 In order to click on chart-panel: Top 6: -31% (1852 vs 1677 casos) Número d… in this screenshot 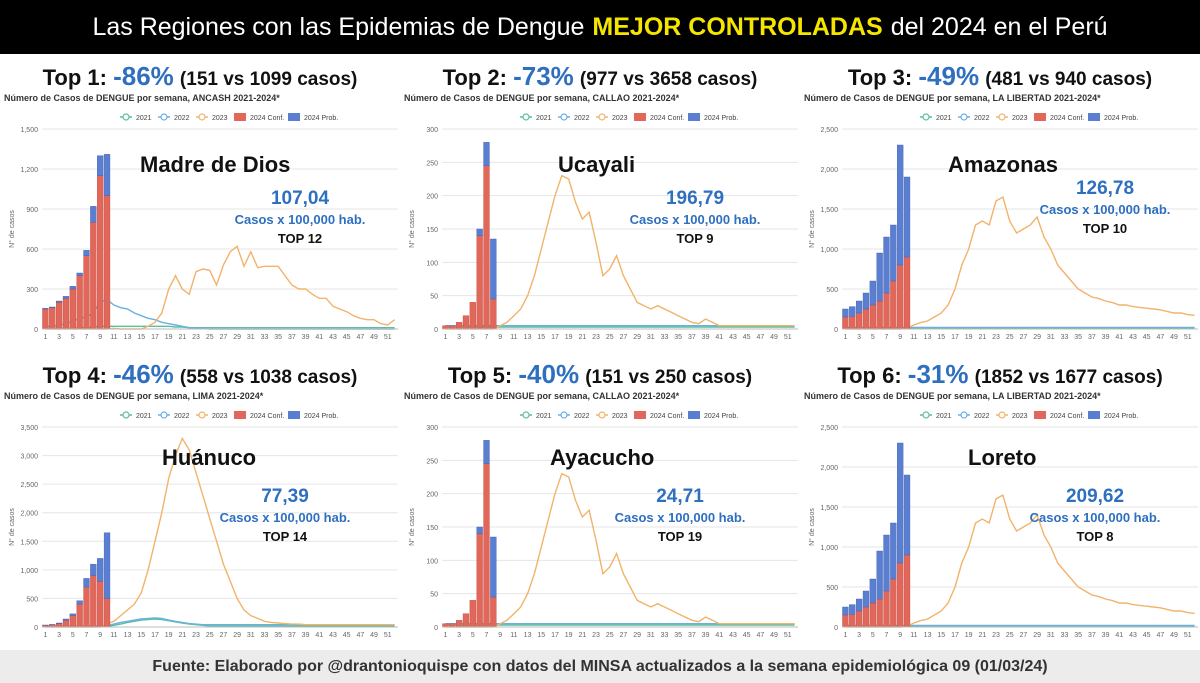, I will do `click(1000, 503)`.